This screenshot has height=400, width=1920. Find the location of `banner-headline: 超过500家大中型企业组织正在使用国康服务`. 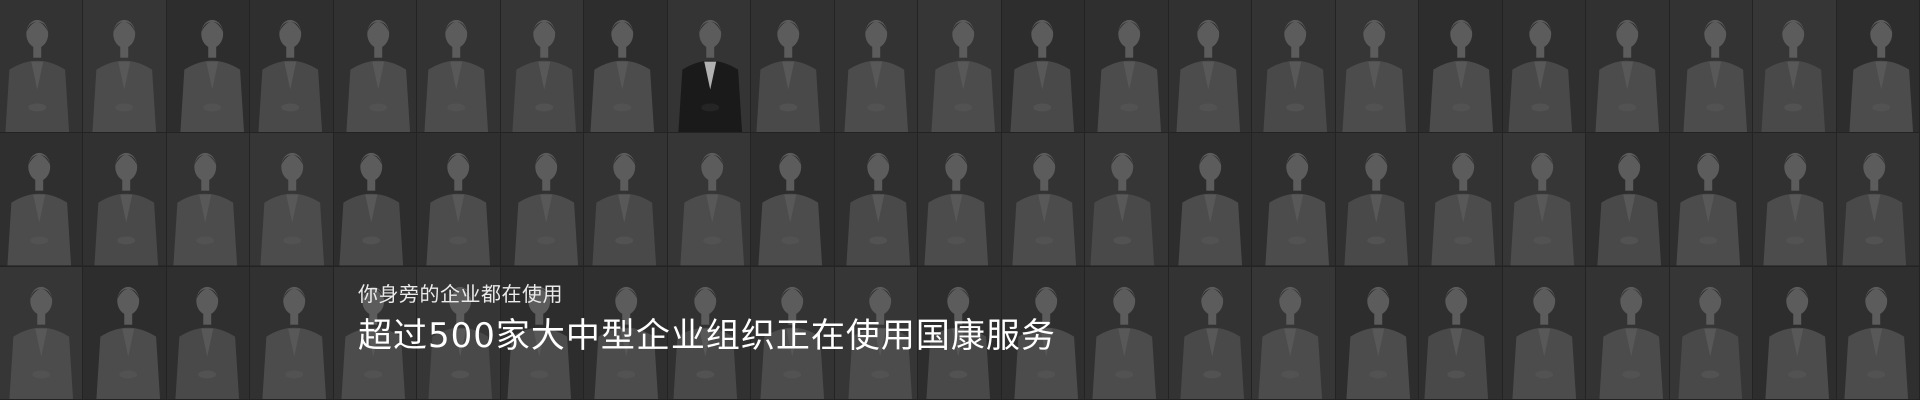

banner-headline: 超过500家大中型企业组织正在使用国康服务 is located at coordinates (707, 336).